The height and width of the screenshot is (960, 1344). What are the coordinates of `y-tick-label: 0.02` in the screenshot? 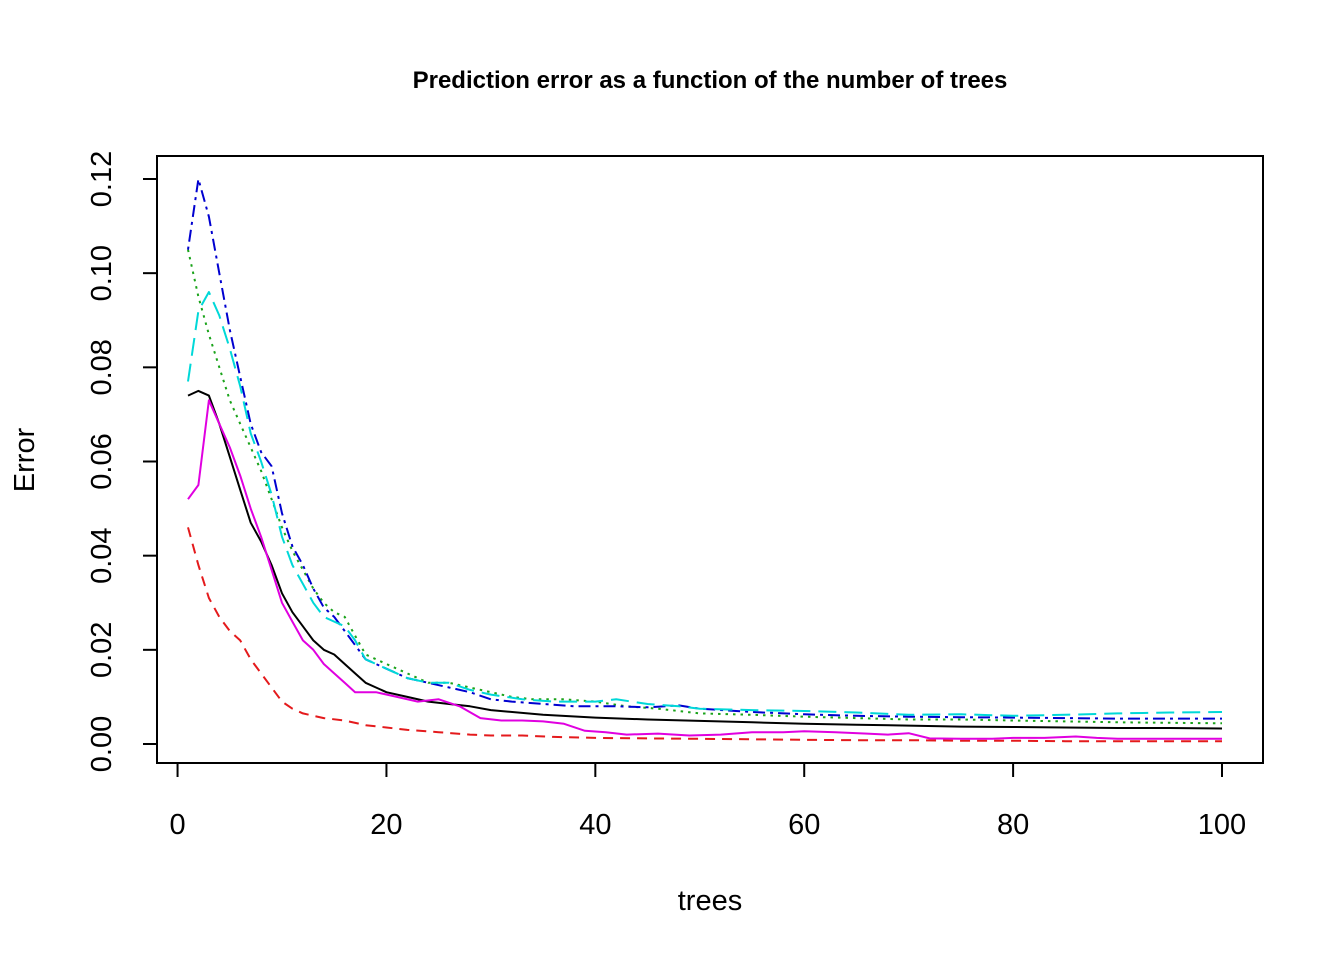 It's located at (102, 650).